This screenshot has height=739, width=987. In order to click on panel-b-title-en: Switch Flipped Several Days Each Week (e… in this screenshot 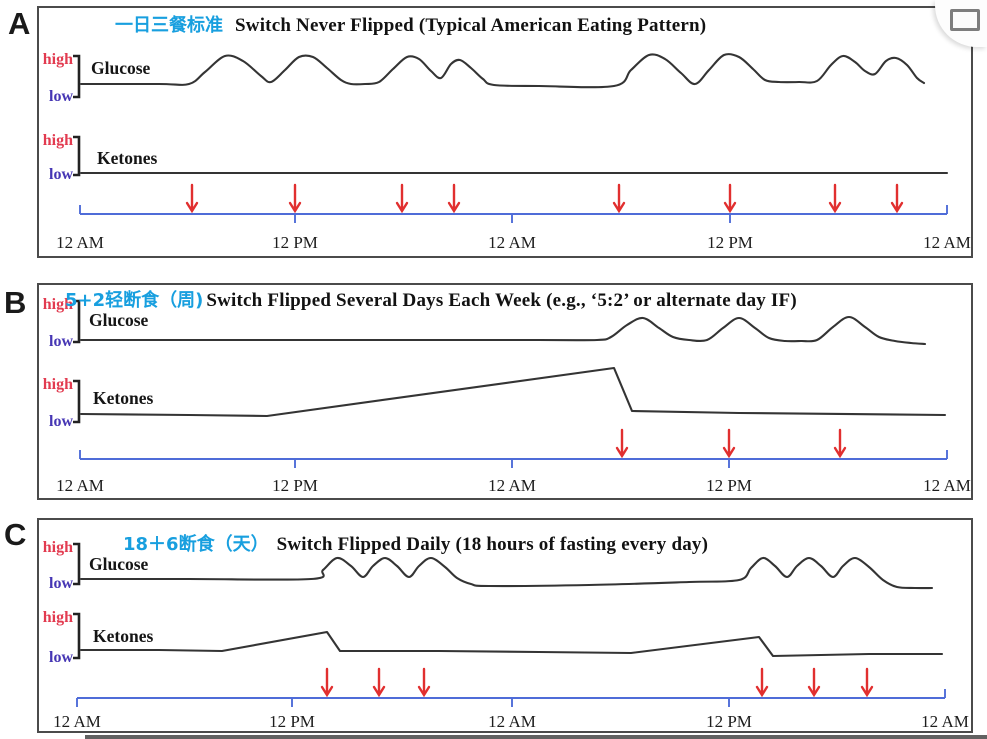, I will do `click(501, 300)`.